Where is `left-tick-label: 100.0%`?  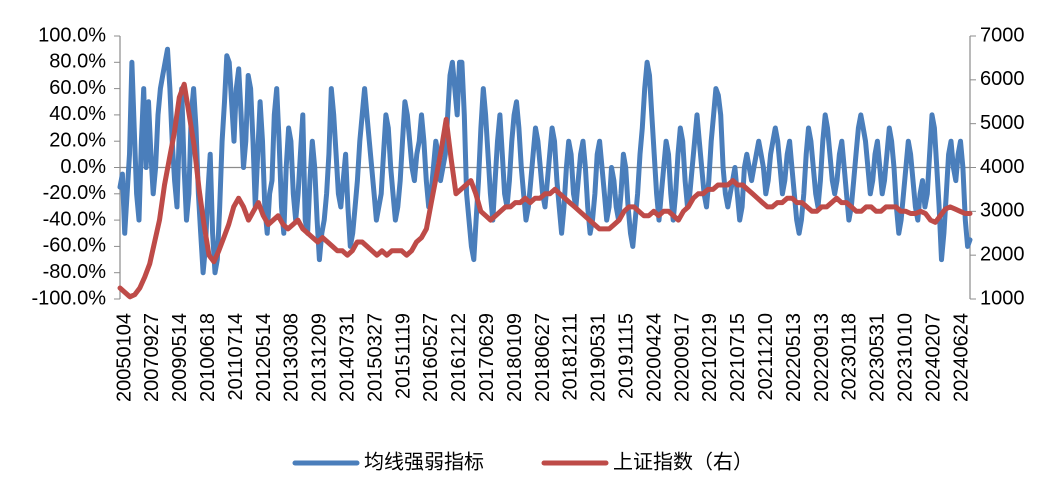
left-tick-label: 100.0% is located at coordinates (72, 35).